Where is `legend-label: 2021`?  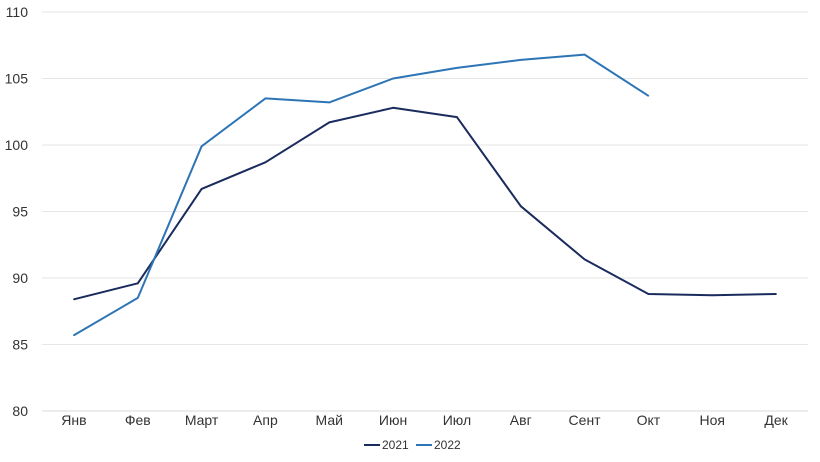
legend-label: 2021 is located at coordinates (395, 445).